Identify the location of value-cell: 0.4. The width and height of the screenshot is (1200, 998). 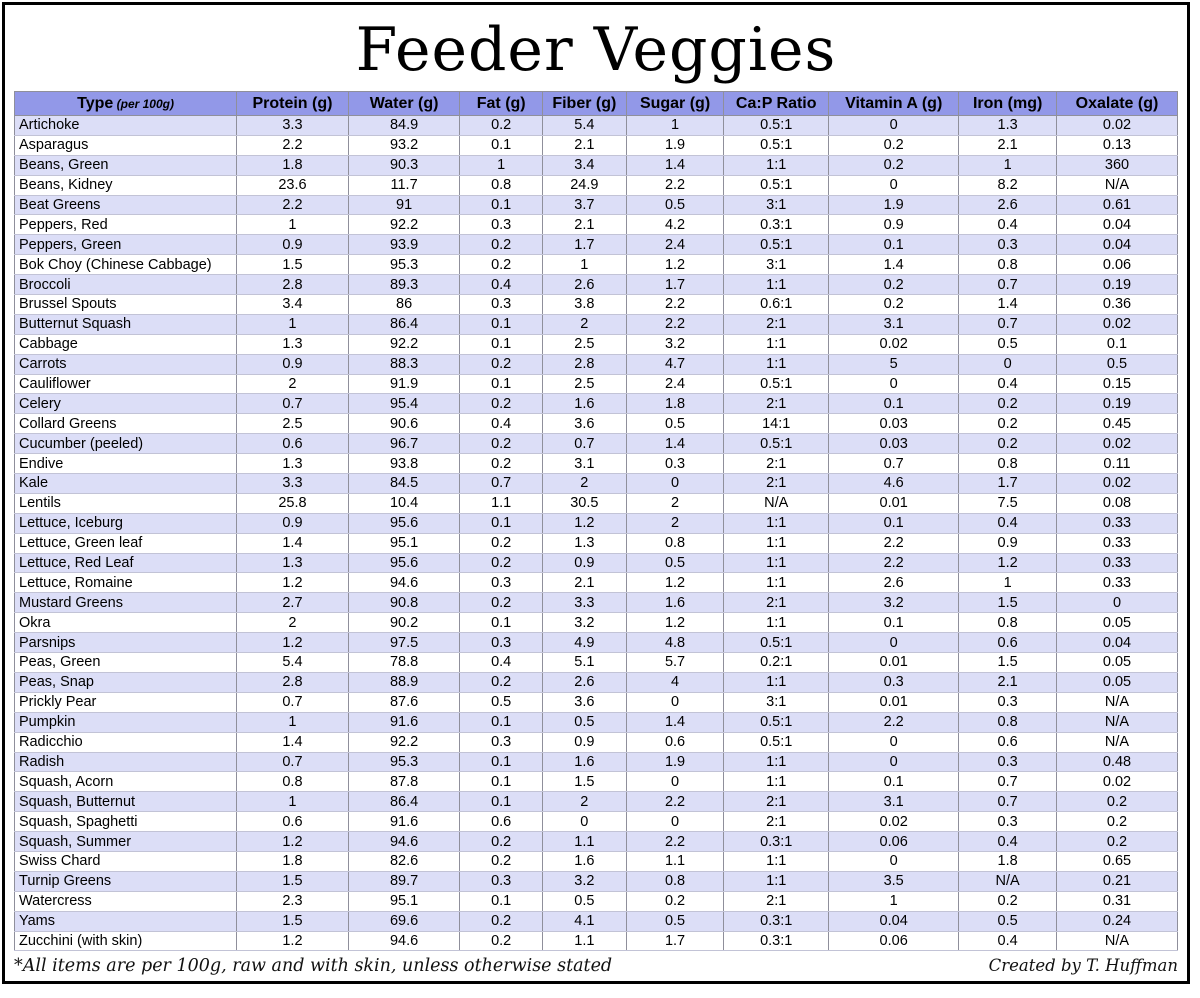
(1007, 523).